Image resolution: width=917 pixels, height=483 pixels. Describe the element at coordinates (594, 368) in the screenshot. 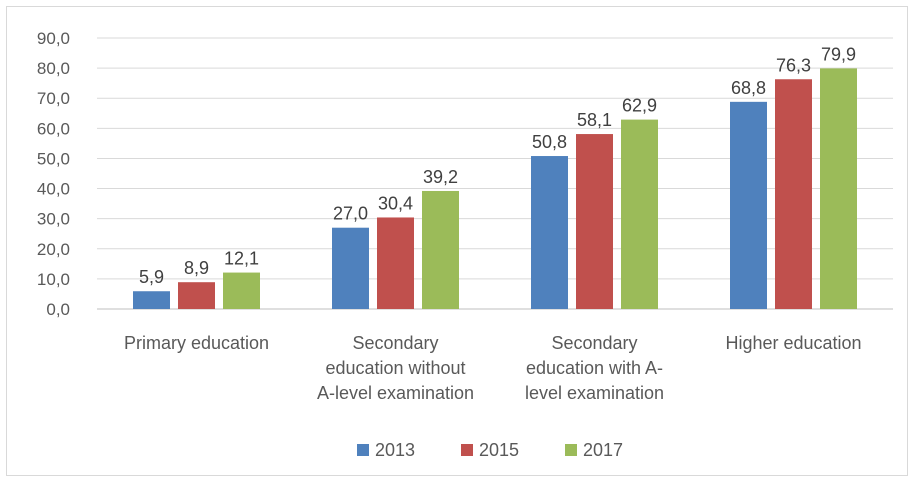

I see `category-label: education with A-` at that location.